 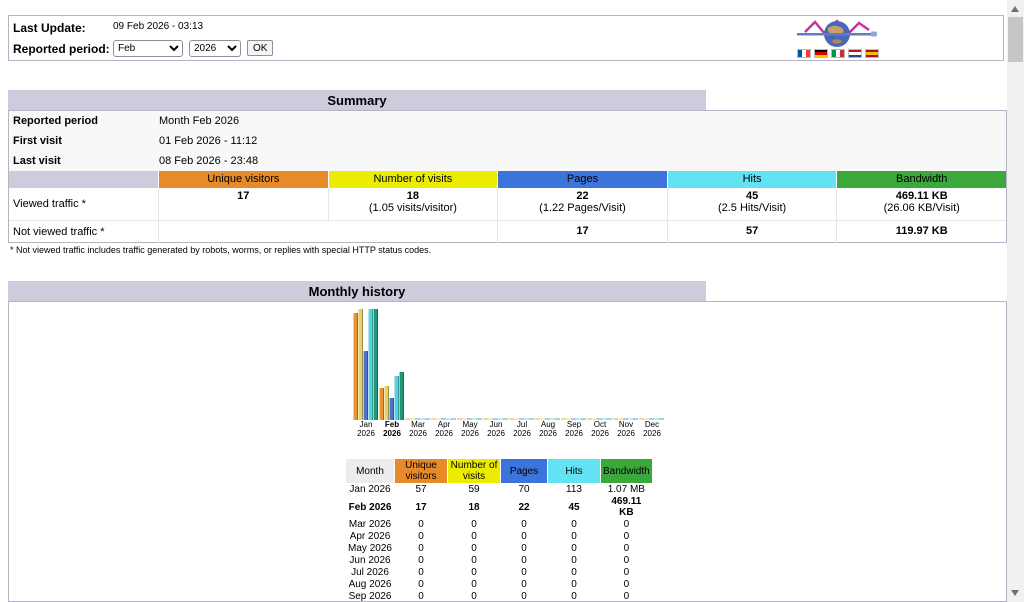 What do you see at coordinates (573, 419) in the screenshot?
I see `bar-pages-sep-2026` at bounding box center [573, 419].